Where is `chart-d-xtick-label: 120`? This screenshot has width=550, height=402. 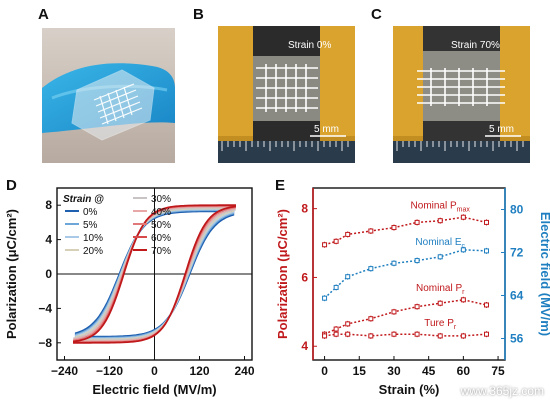
chart-d-xtick-label: 120 is located at coordinates (199, 371).